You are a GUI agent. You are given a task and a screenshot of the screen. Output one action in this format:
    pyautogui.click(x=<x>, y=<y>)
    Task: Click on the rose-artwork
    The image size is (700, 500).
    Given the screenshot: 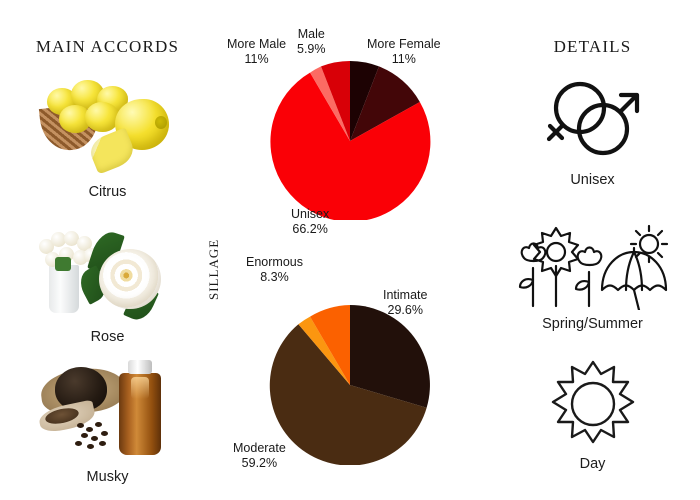 What is the action you would take?
    pyautogui.click(x=108, y=271)
    